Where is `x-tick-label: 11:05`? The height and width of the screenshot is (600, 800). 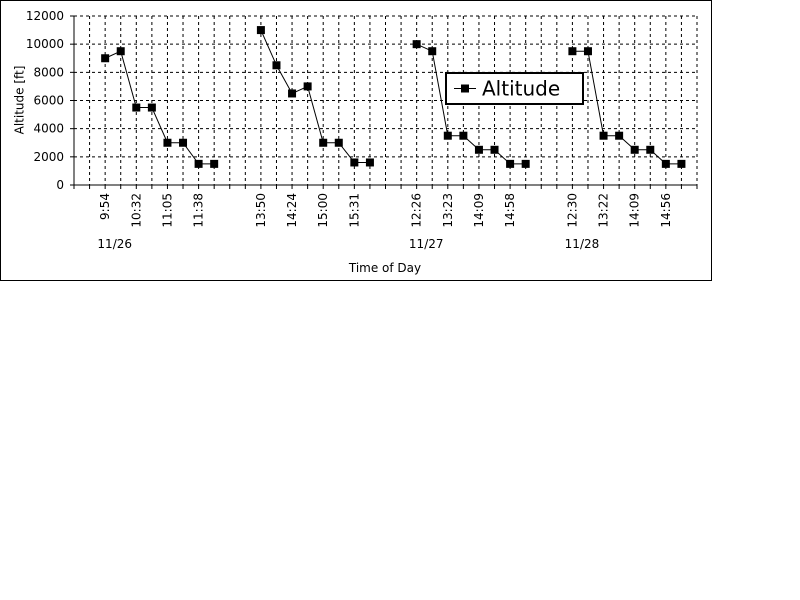
x-tick-label: 11:05 is located at coordinates (167, 210).